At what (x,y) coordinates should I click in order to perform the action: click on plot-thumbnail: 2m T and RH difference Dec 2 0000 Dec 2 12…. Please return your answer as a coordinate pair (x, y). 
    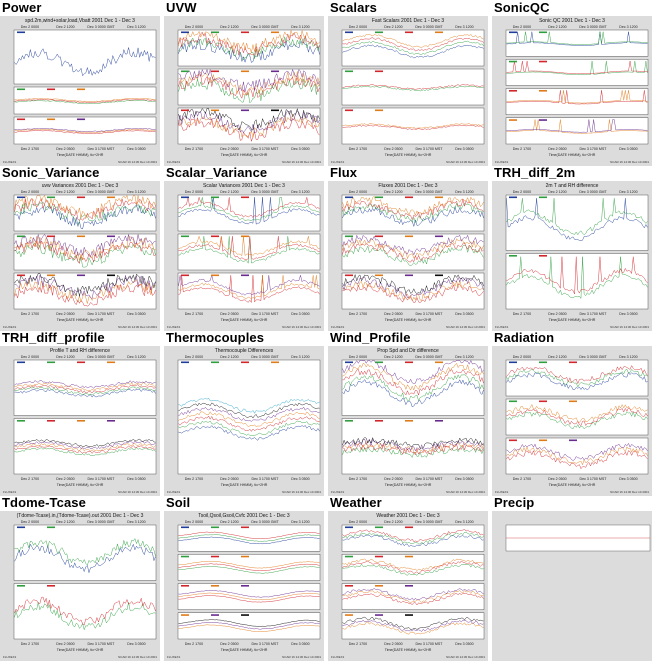
    Looking at the image, I should click on (572, 256).